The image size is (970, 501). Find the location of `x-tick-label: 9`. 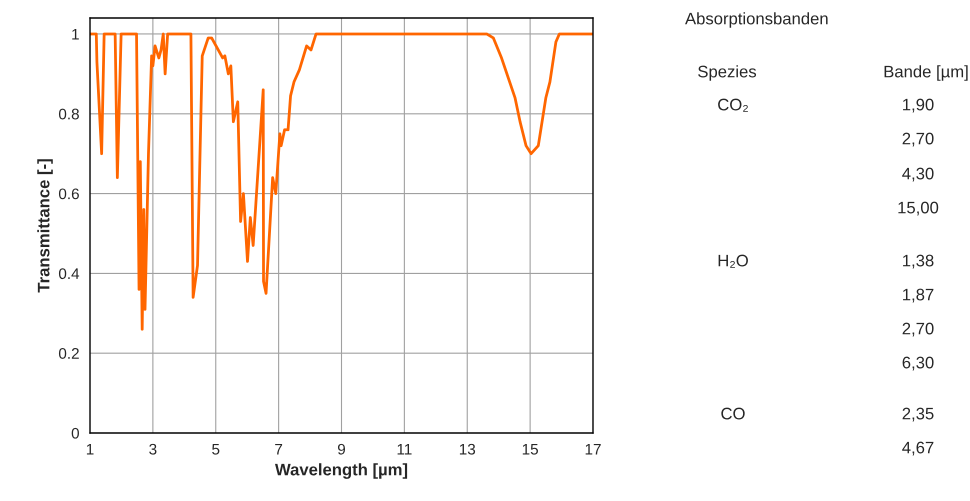

x-tick-label: 9 is located at coordinates (342, 449).